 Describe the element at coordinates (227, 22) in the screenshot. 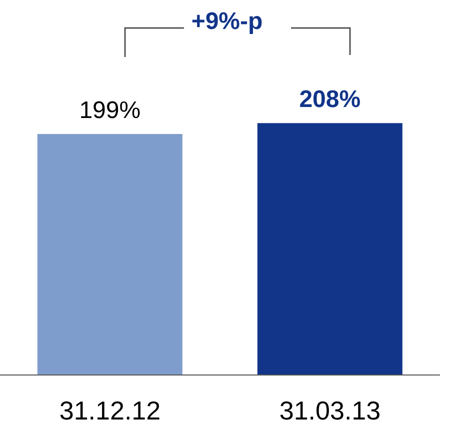

I see `text: +9%-p` at that location.